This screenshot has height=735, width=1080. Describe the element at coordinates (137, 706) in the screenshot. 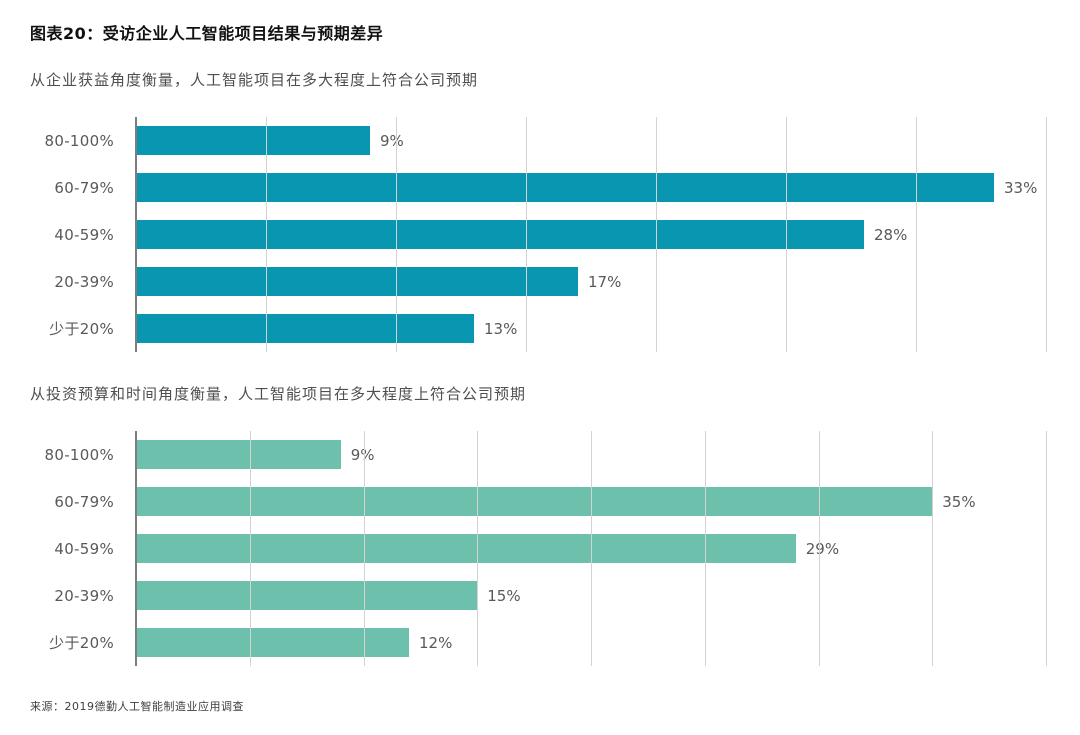

I see `source-note: 来源：2019德勤人工智能制造业应用调查` at that location.